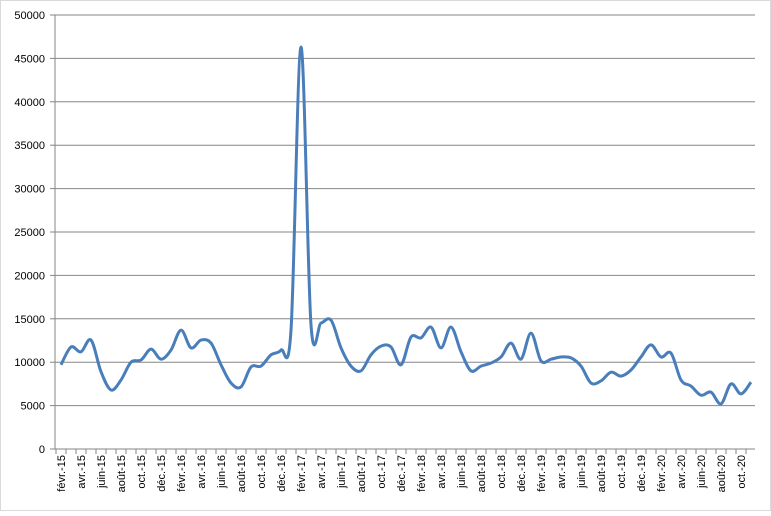  I want to click on x-tick-label: déc.-19, so click(642, 473).